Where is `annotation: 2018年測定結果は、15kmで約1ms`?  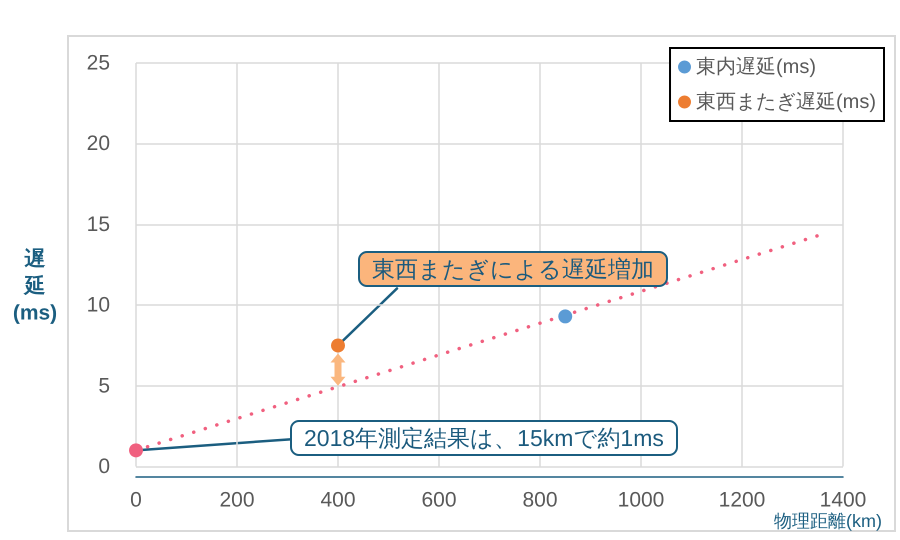
annotation: 2018年測定結果は、15kmで約1ms is located at coordinates (484, 438).